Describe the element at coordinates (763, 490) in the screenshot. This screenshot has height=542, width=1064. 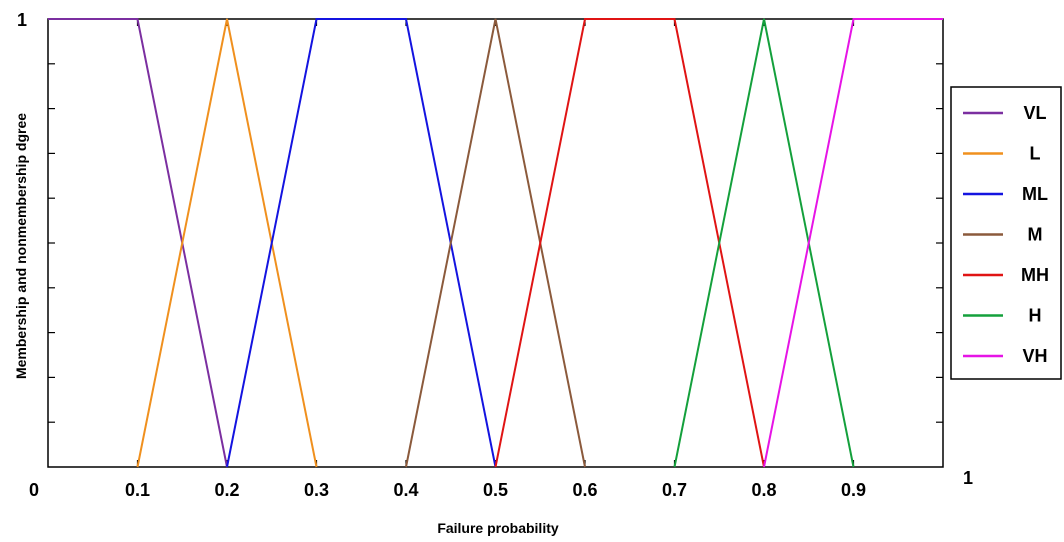
I see `x-tick-label: 0.8` at that location.